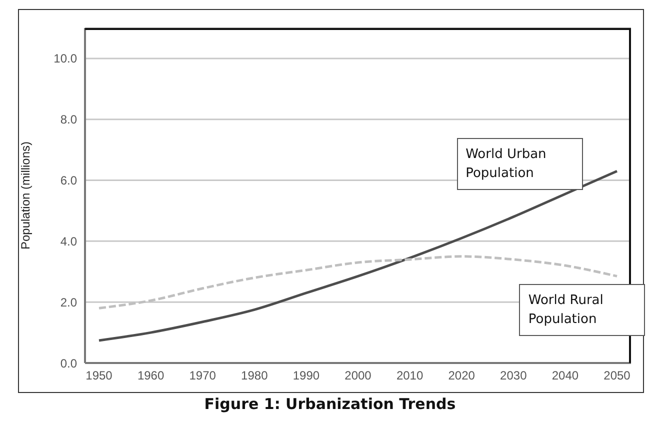  Describe the element at coordinates (358, 375) in the screenshot. I see `x-tick-label: 2000` at that location.